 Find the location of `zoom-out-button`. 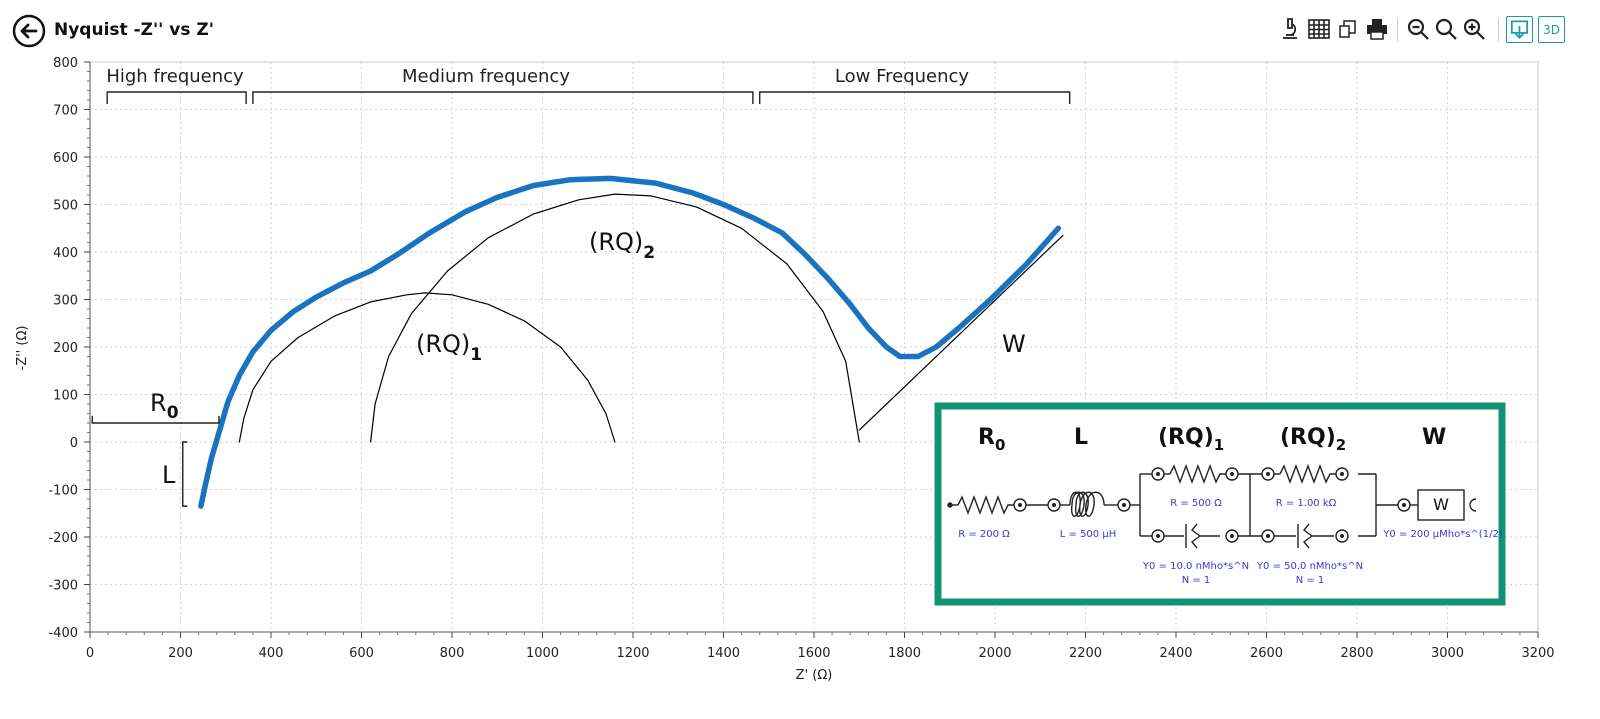

zoom-out-button is located at coordinates (1418, 29).